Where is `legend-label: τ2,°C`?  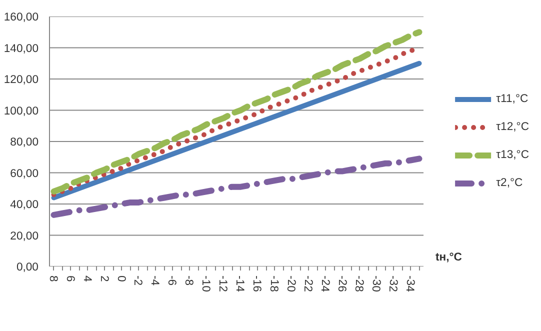 legend-label: τ2,°C is located at coordinates (509, 183).